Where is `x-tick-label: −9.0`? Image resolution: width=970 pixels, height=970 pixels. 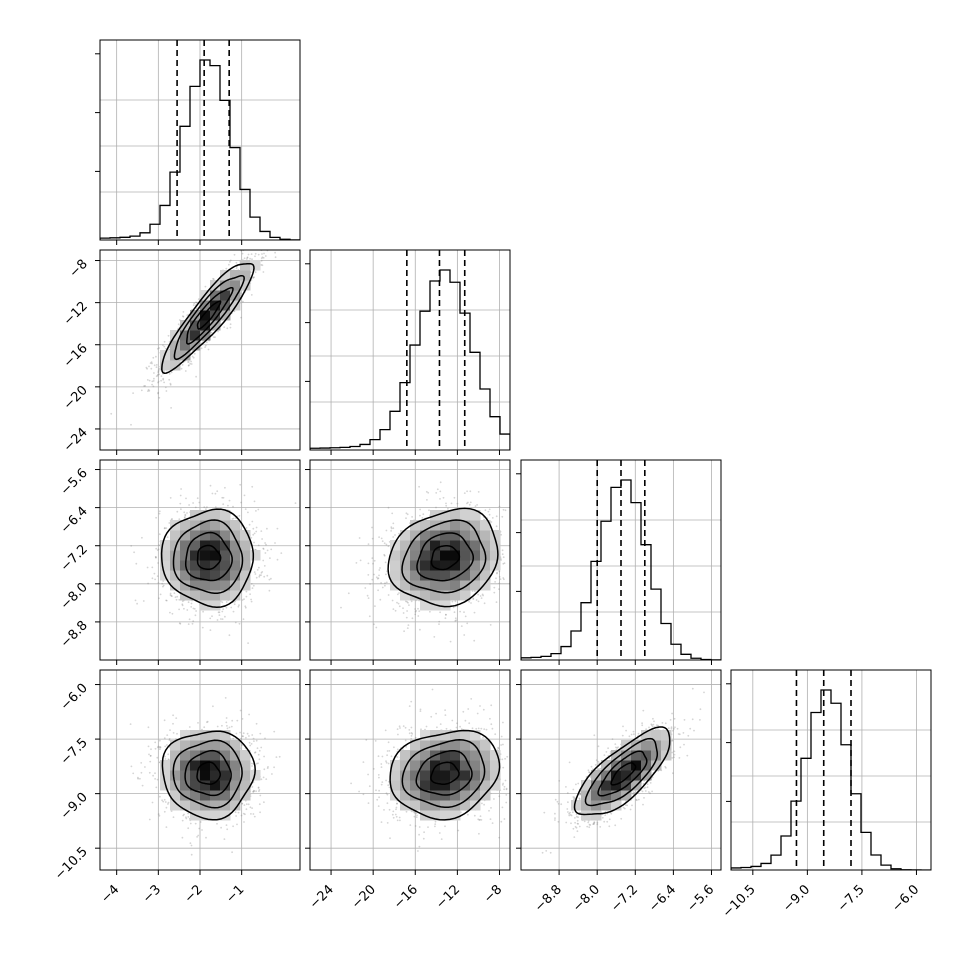
x-tick-label: −9.0 is located at coordinates (796, 898).